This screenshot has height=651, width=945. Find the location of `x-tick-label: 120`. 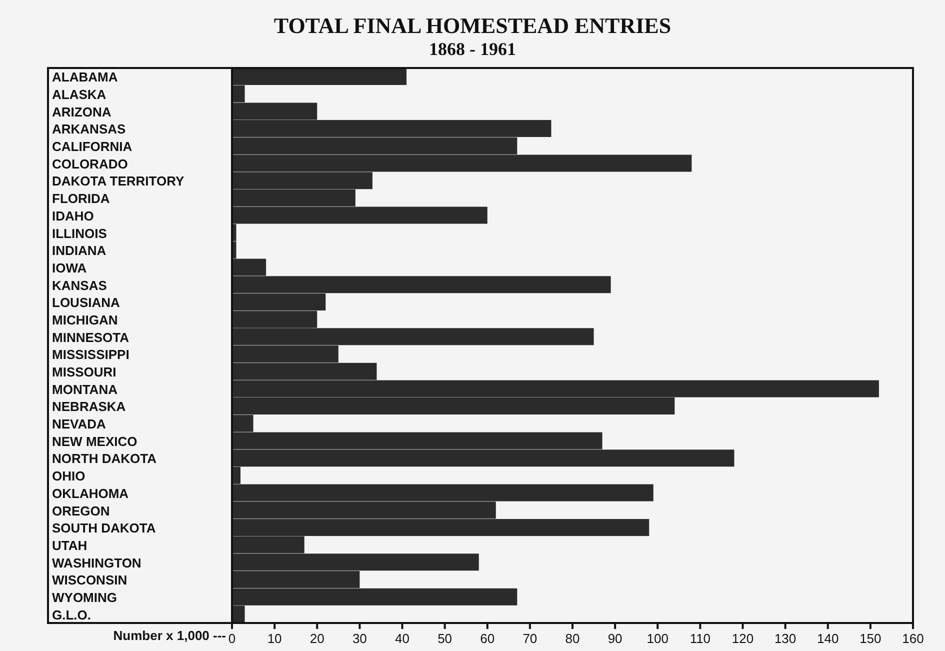

x-tick-label: 120 is located at coordinates (743, 638).